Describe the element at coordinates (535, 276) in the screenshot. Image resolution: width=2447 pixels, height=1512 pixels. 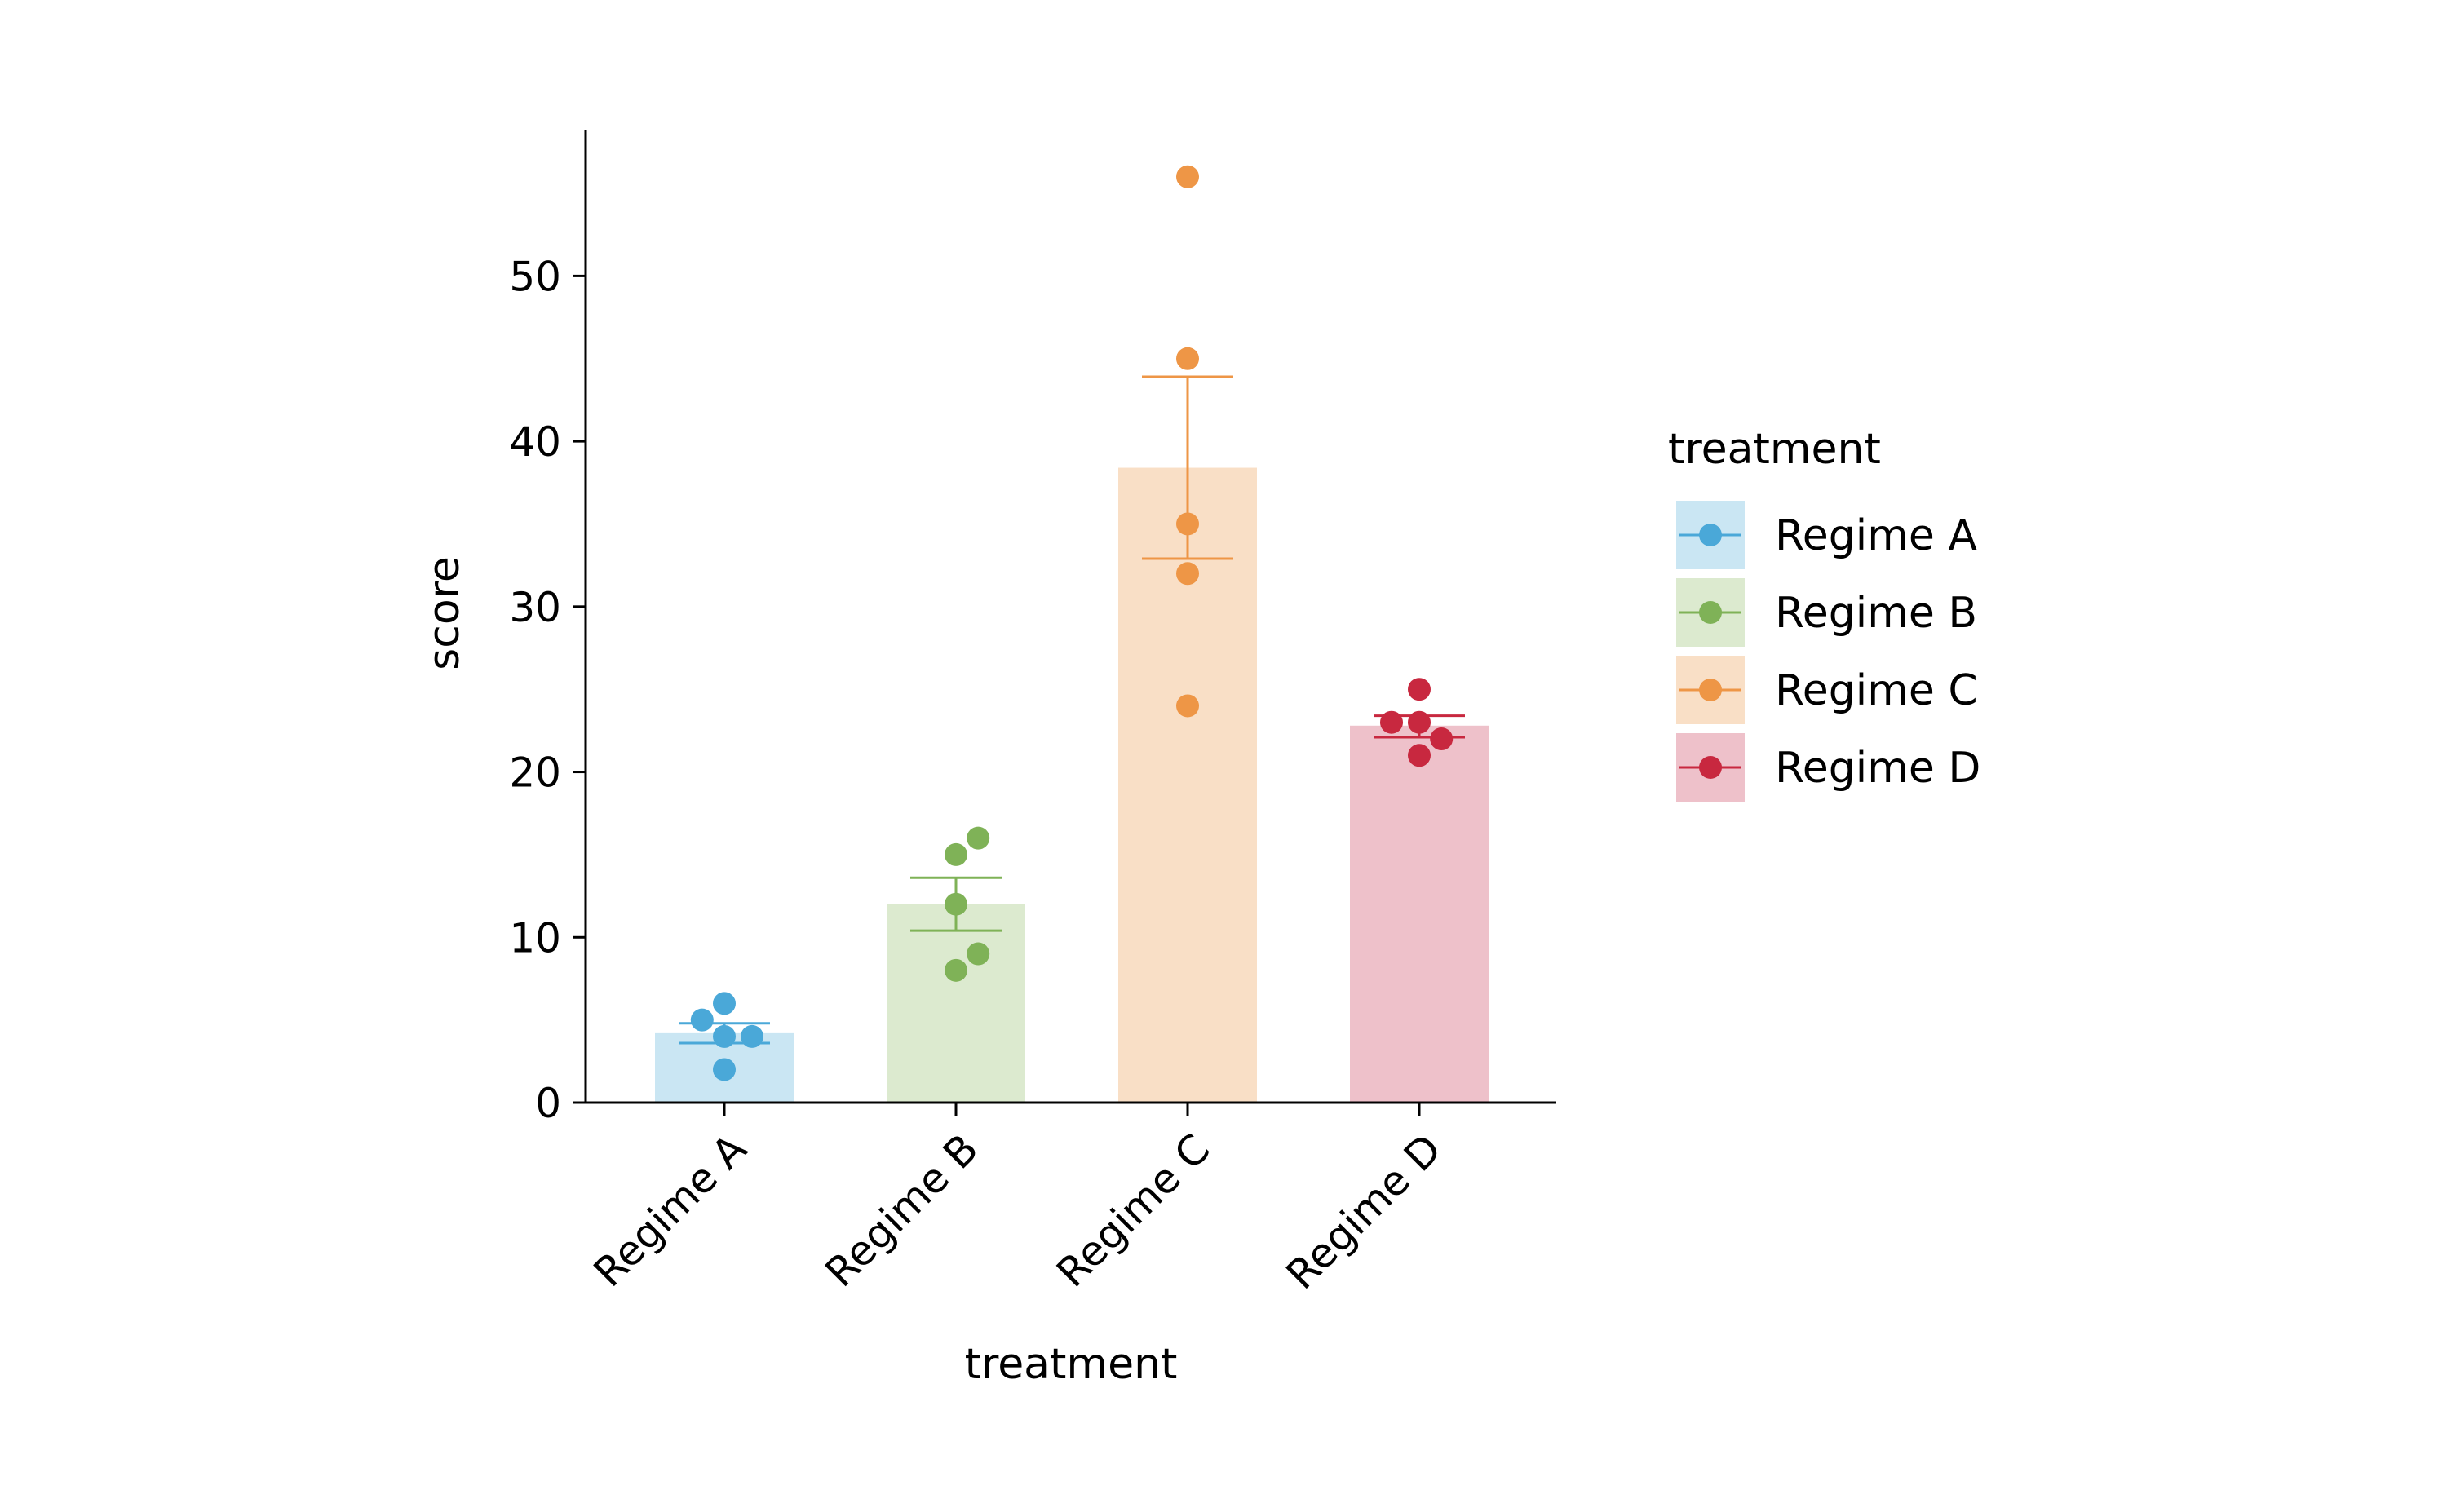
I see `y-tick-label: 50` at that location.